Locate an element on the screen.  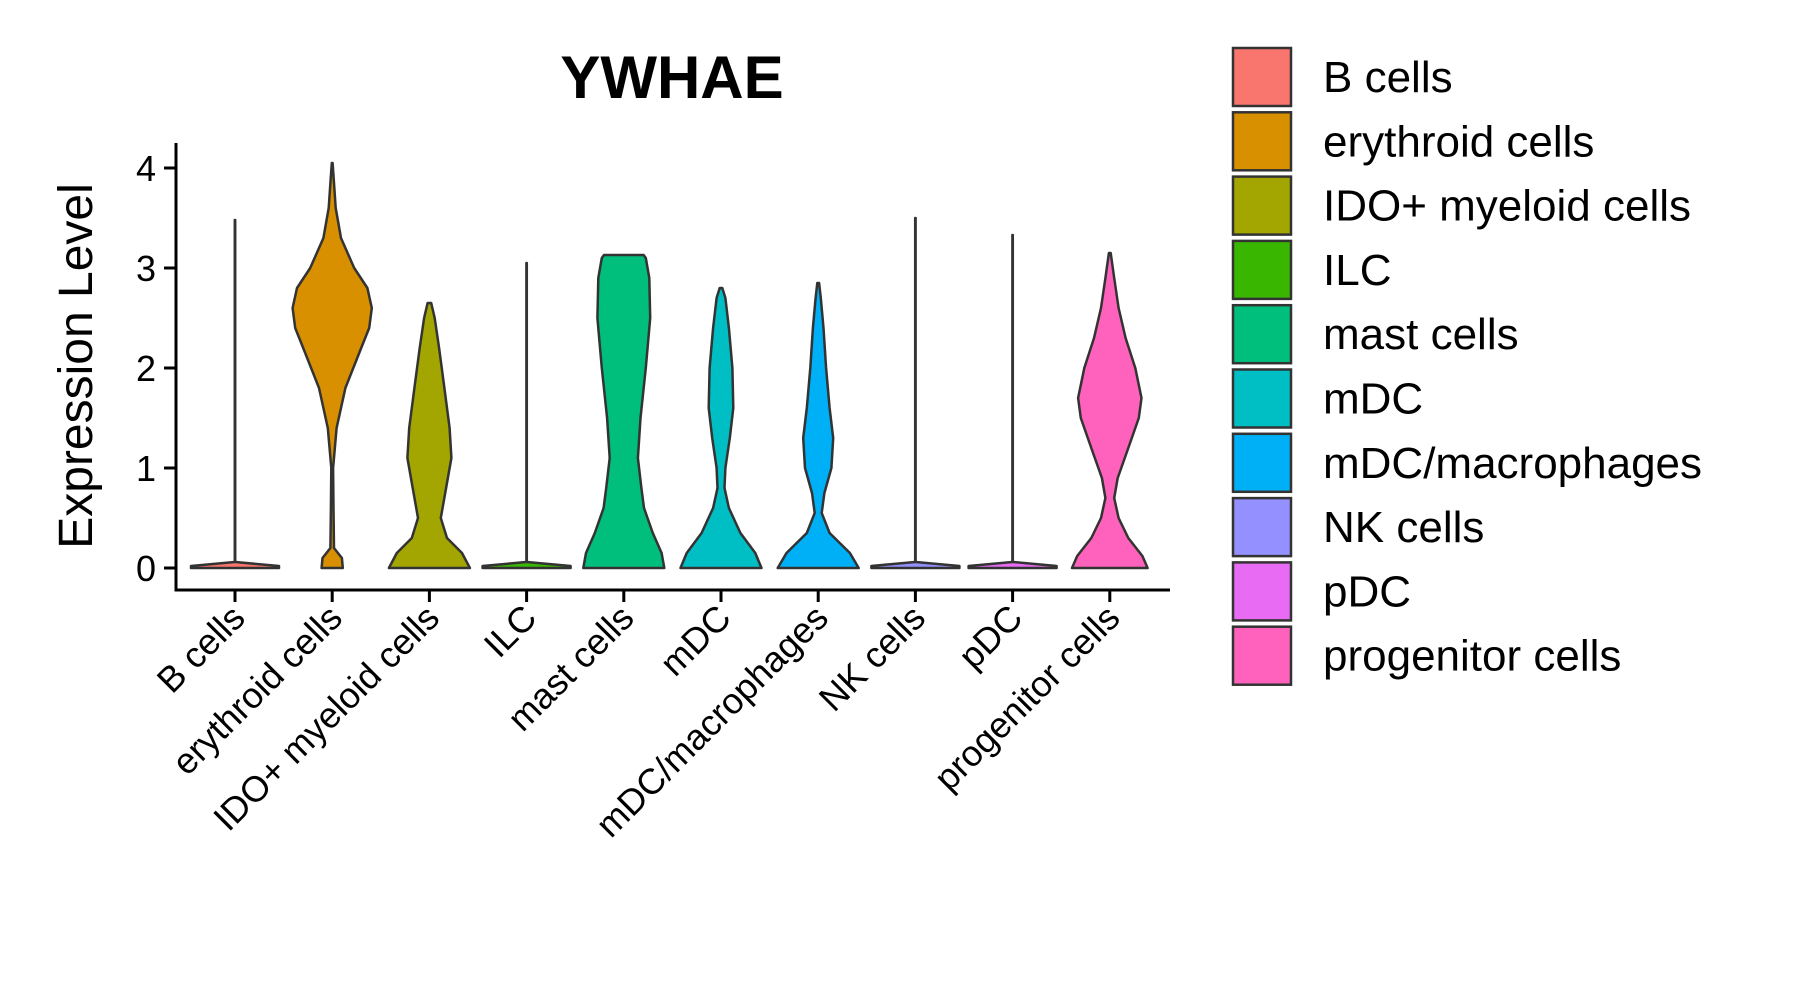
violin-mdc-macrophages is located at coordinates (818, 425).